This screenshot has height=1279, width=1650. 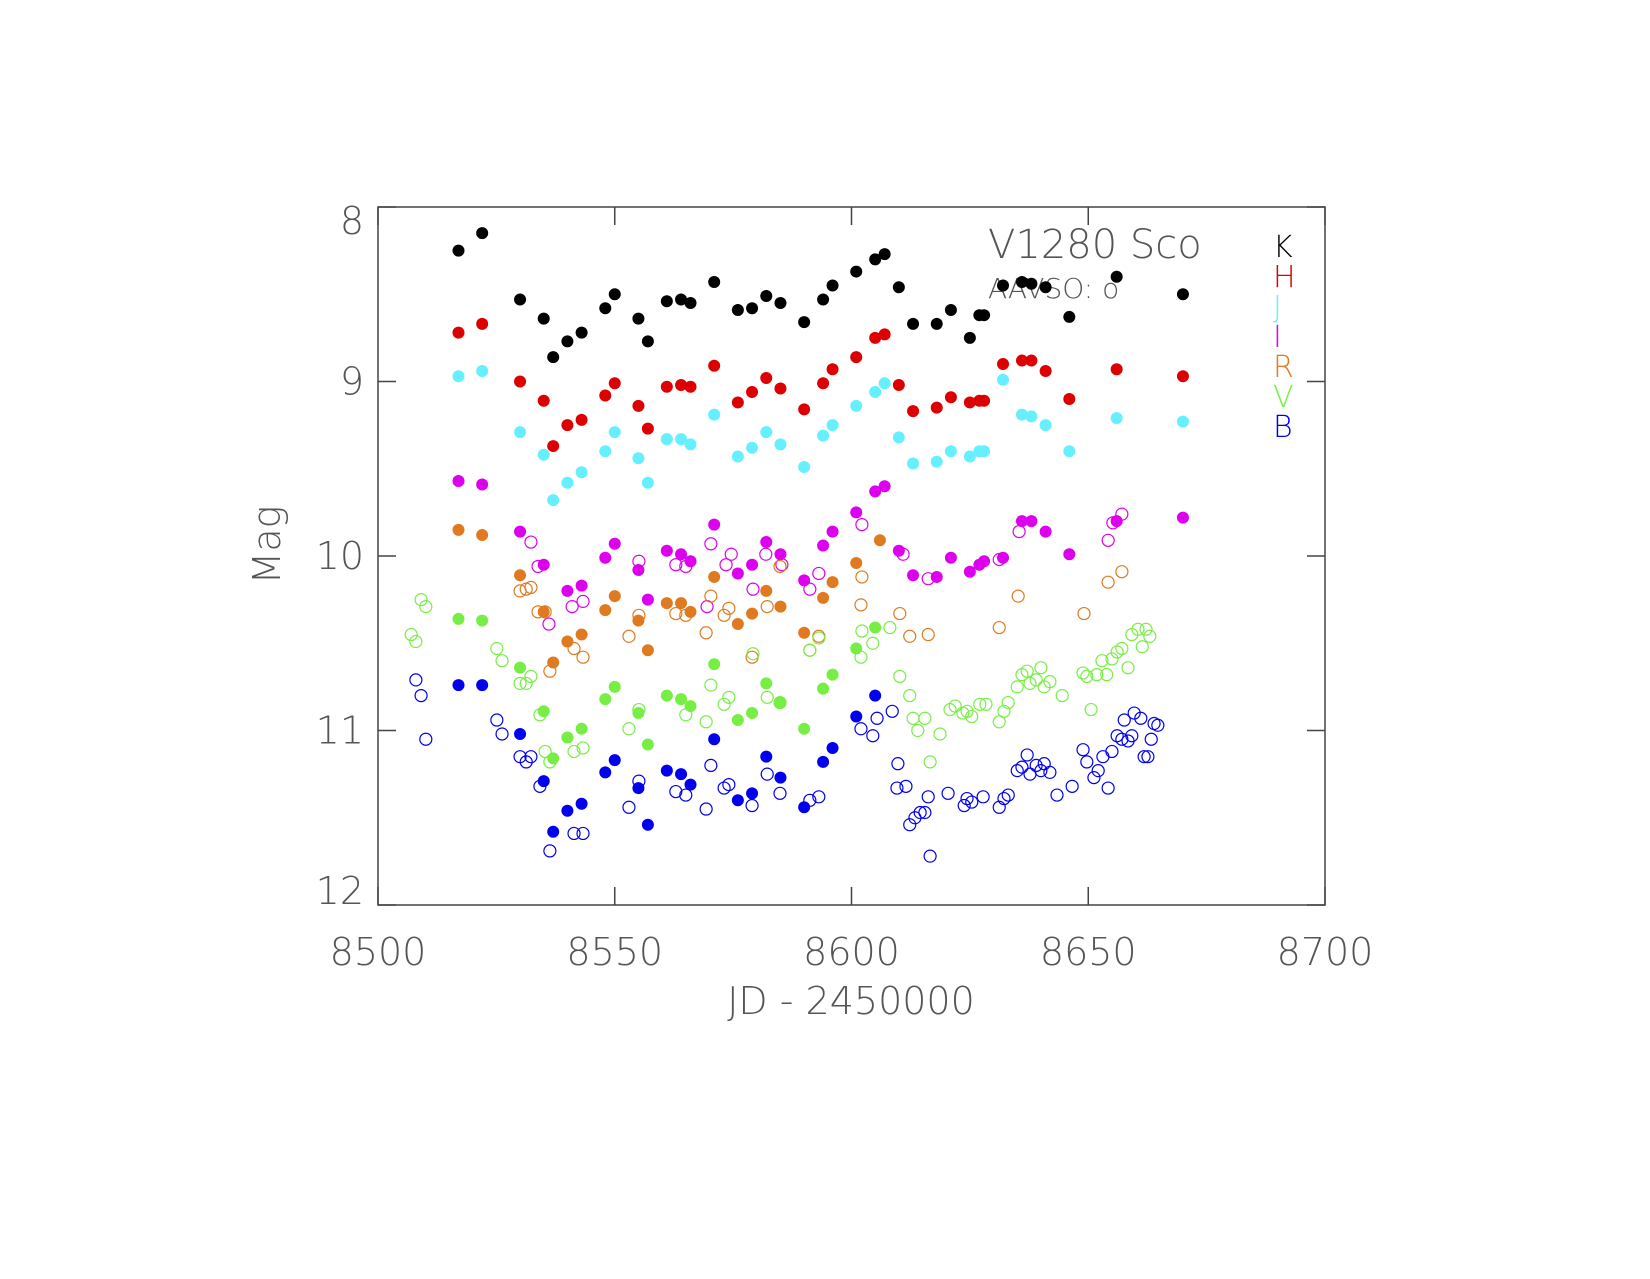 What do you see at coordinates (1053, 288) in the screenshot?
I see `chart-subtitle: AAVSO: o` at bounding box center [1053, 288].